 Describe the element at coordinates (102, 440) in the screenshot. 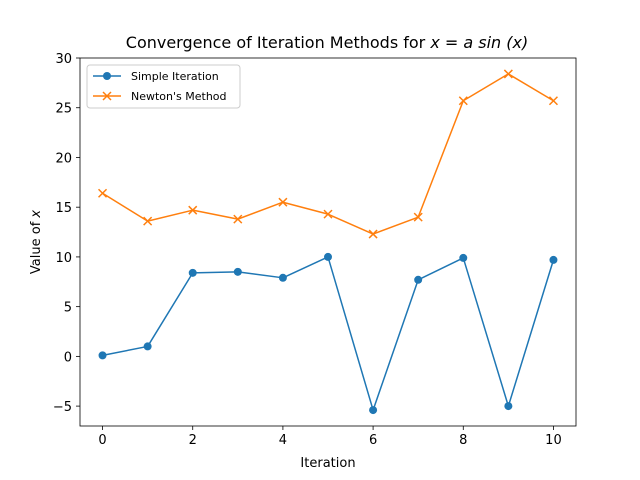

I see `x-tick-label: 0` at that location.